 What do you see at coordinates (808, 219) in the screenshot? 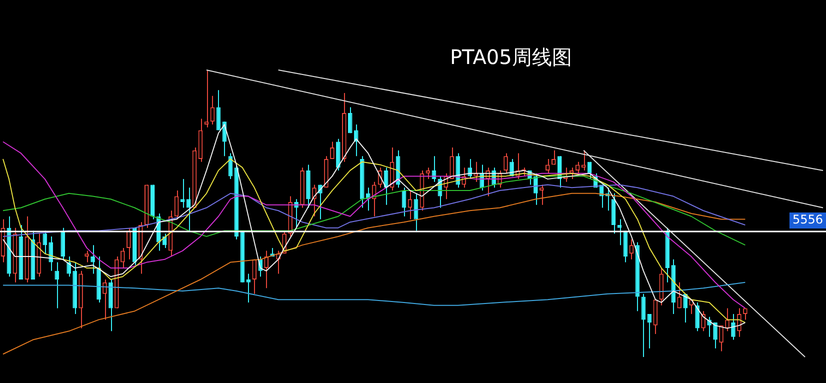
I see `annotation: 5556` at bounding box center [808, 219].